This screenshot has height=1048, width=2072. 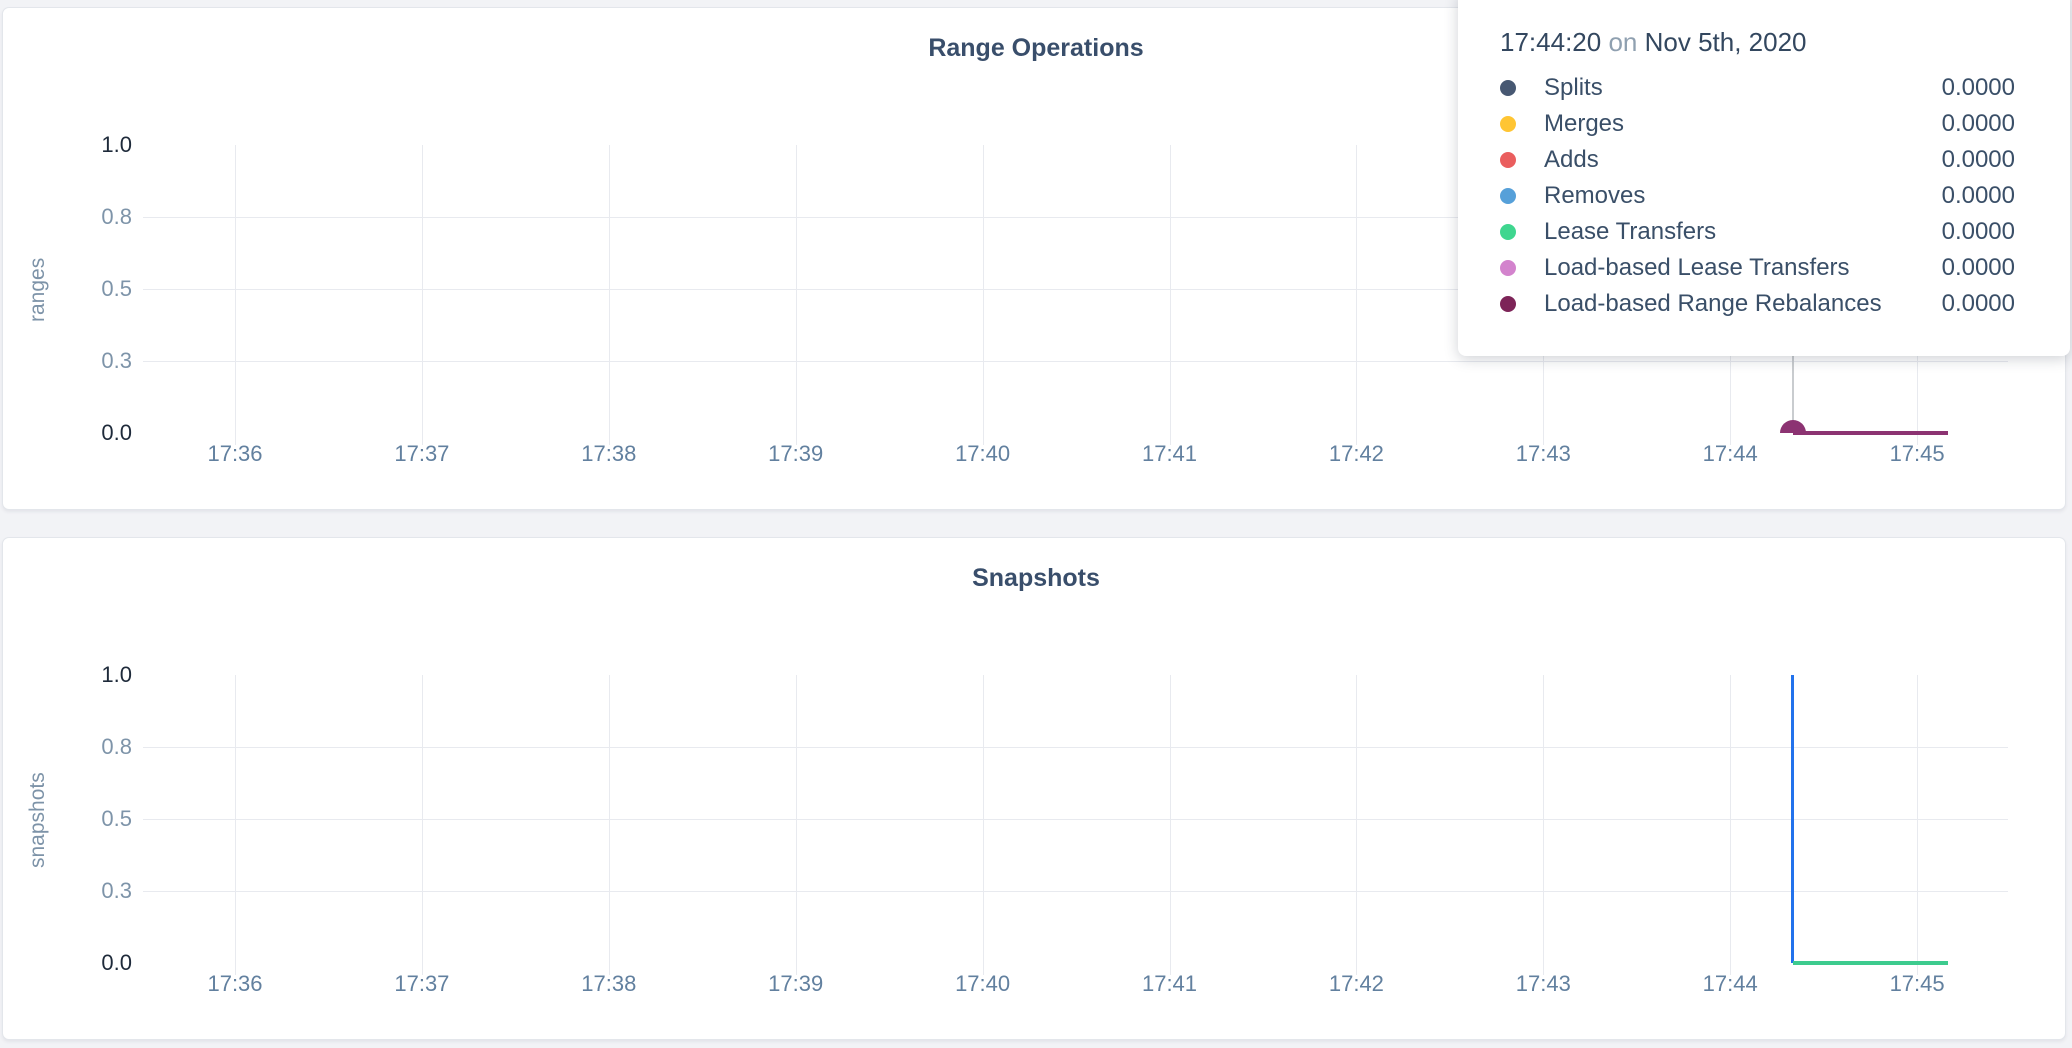 What do you see at coordinates (1551, 42) in the screenshot?
I see `tooltip-time: 17:44:20` at bounding box center [1551, 42].